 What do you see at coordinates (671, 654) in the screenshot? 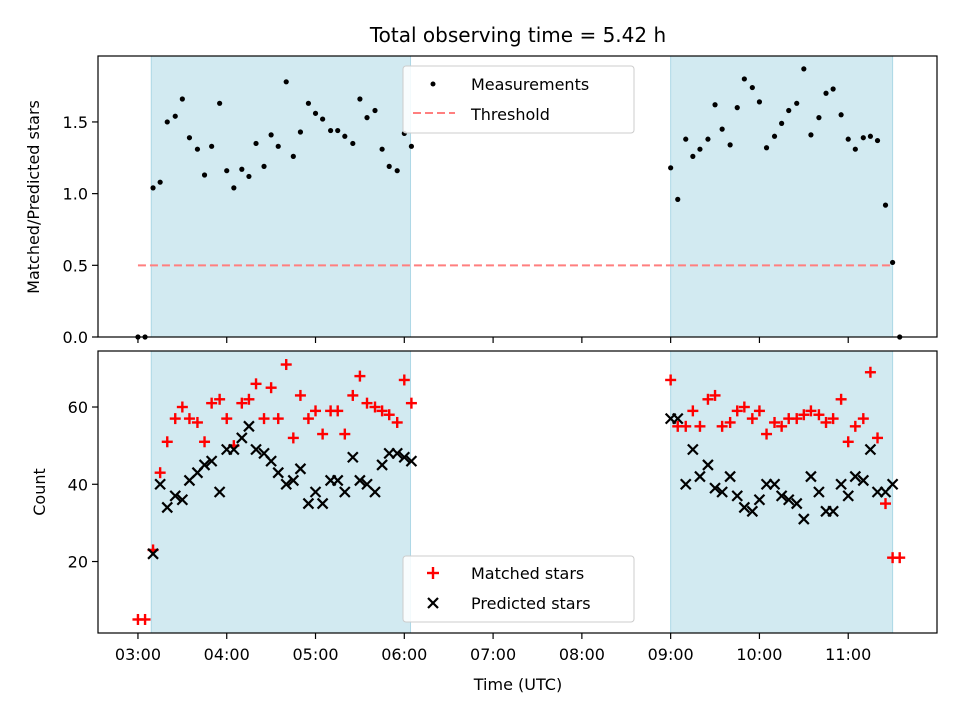
I see `xtick-label-6: 09:00` at bounding box center [671, 654].